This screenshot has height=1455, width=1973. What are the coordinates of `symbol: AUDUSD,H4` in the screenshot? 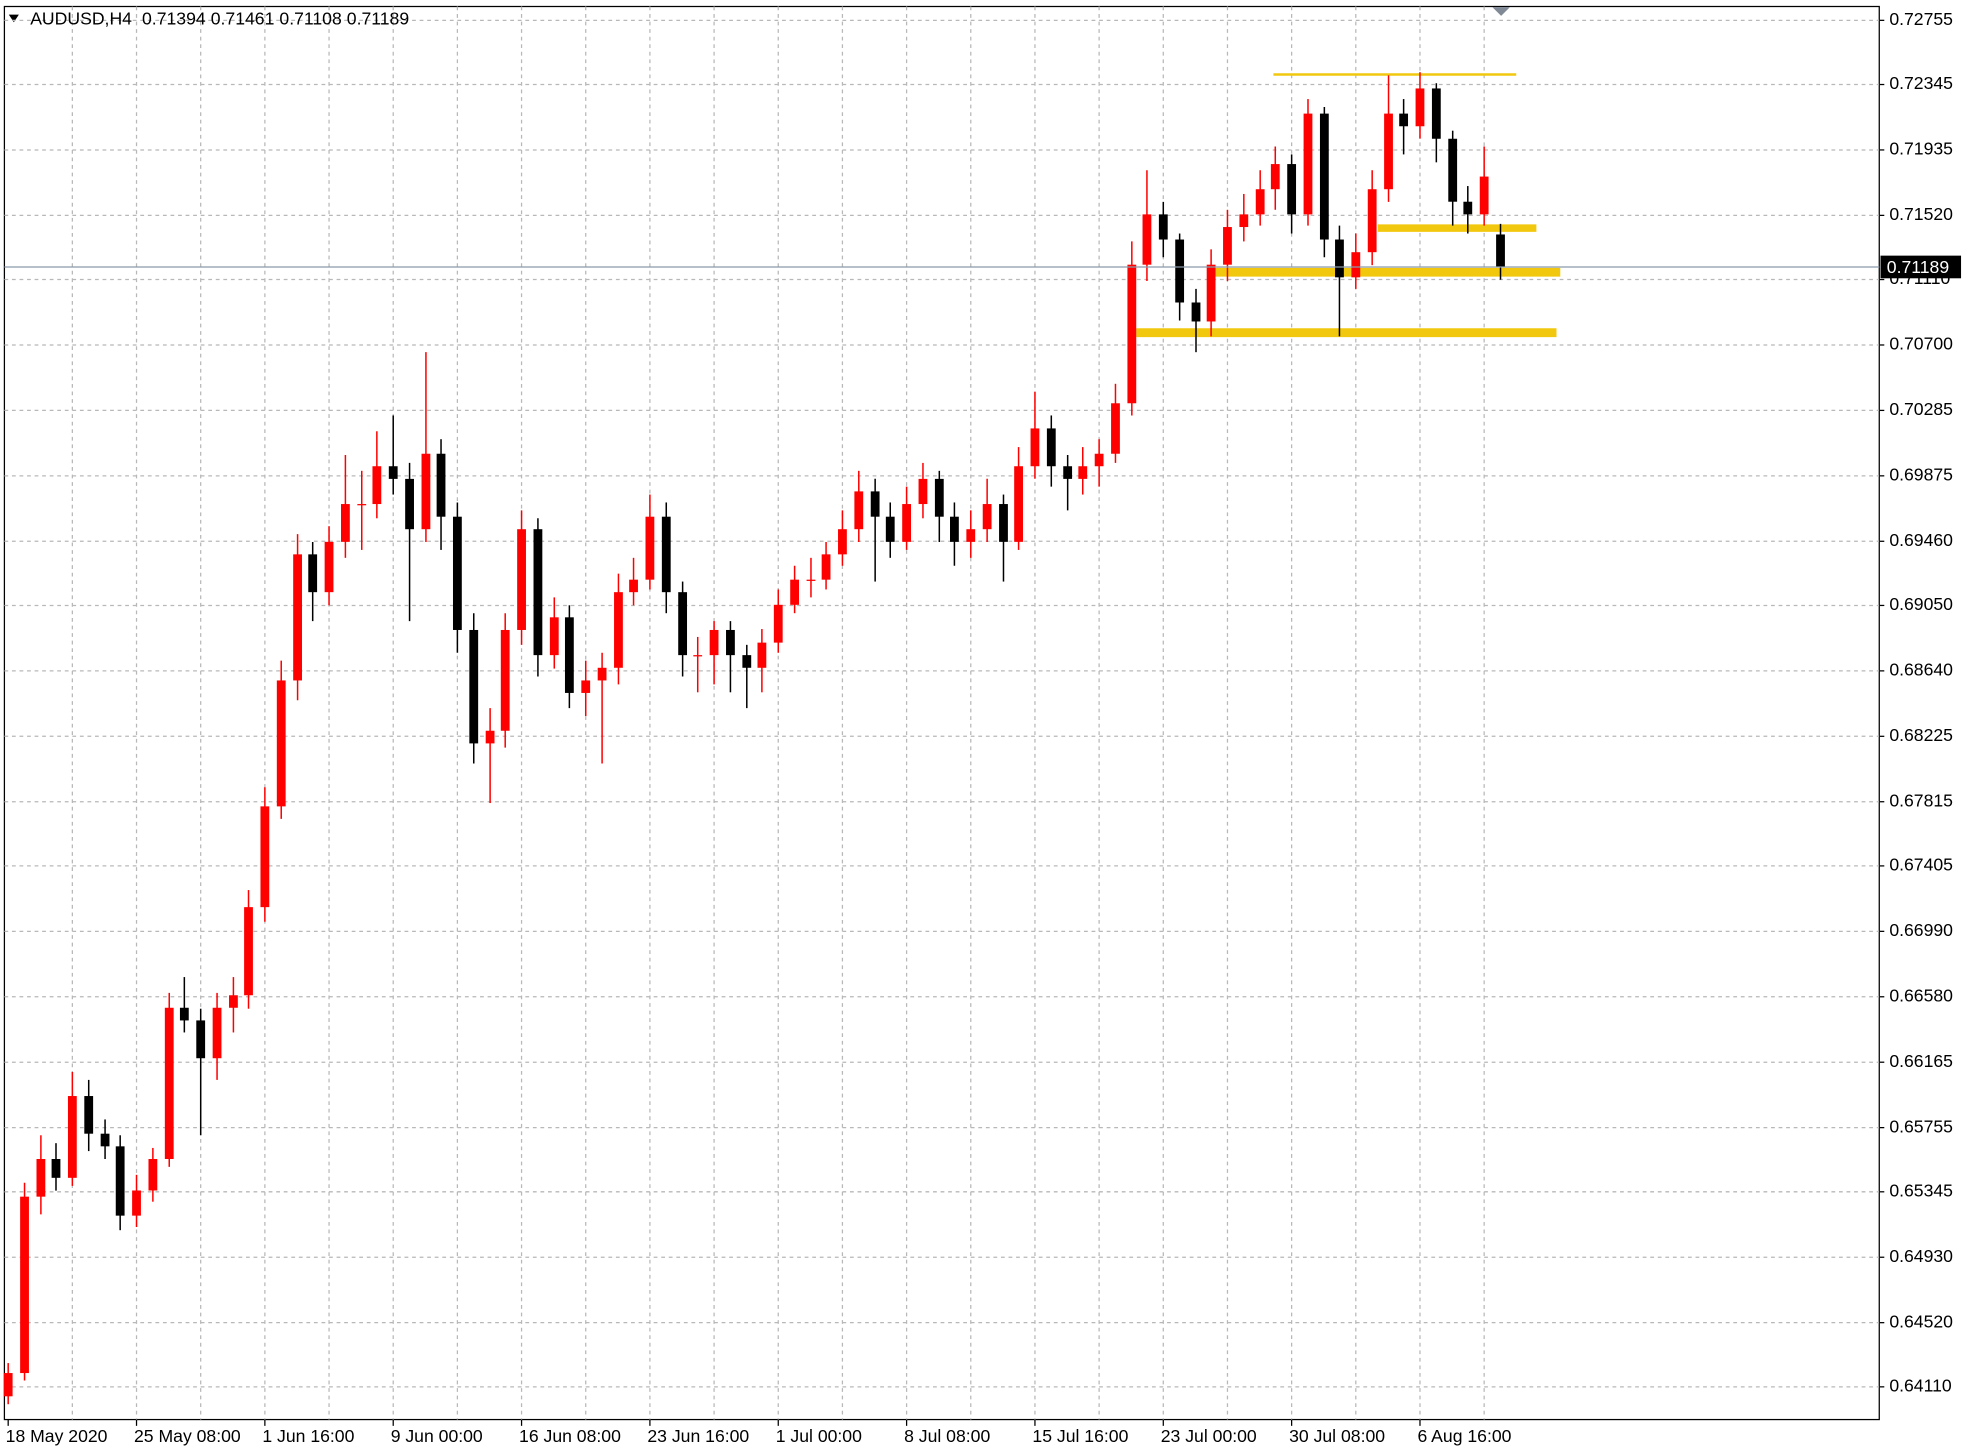 It's located at (81, 18).